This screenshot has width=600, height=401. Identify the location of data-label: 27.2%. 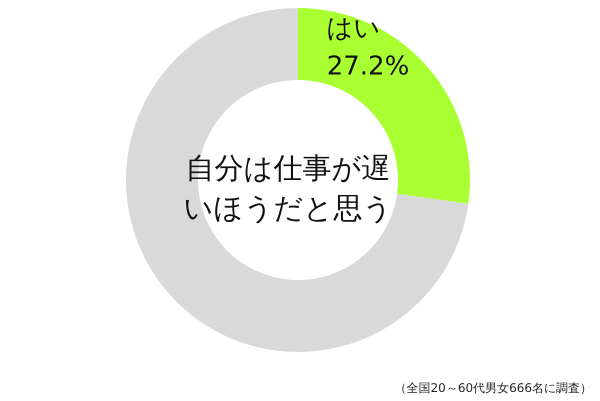
(368, 67).